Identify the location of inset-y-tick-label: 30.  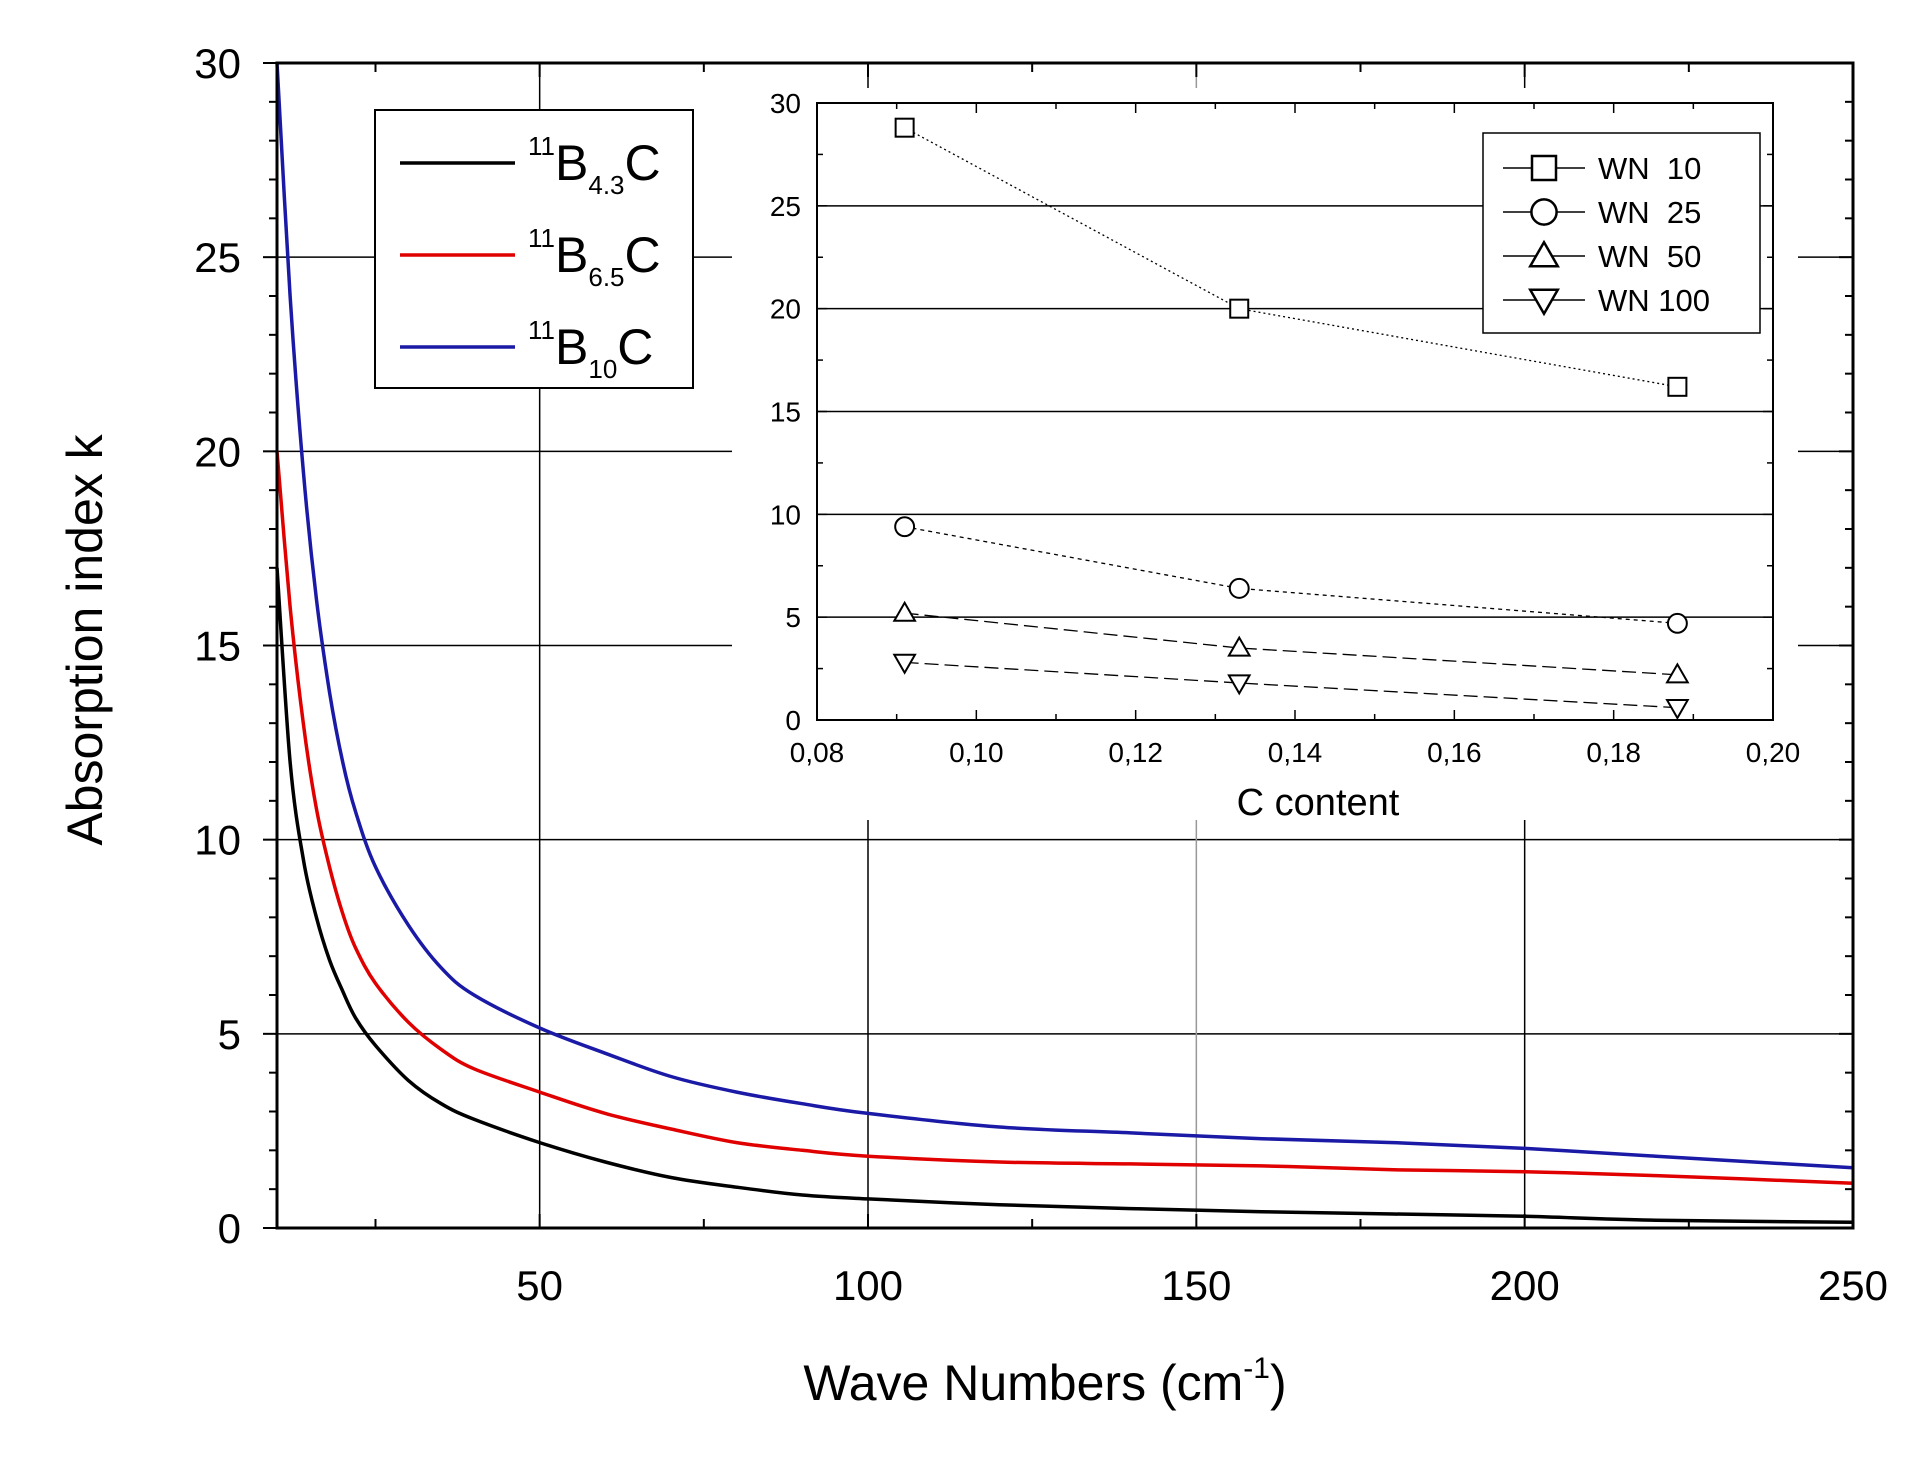
(785, 103).